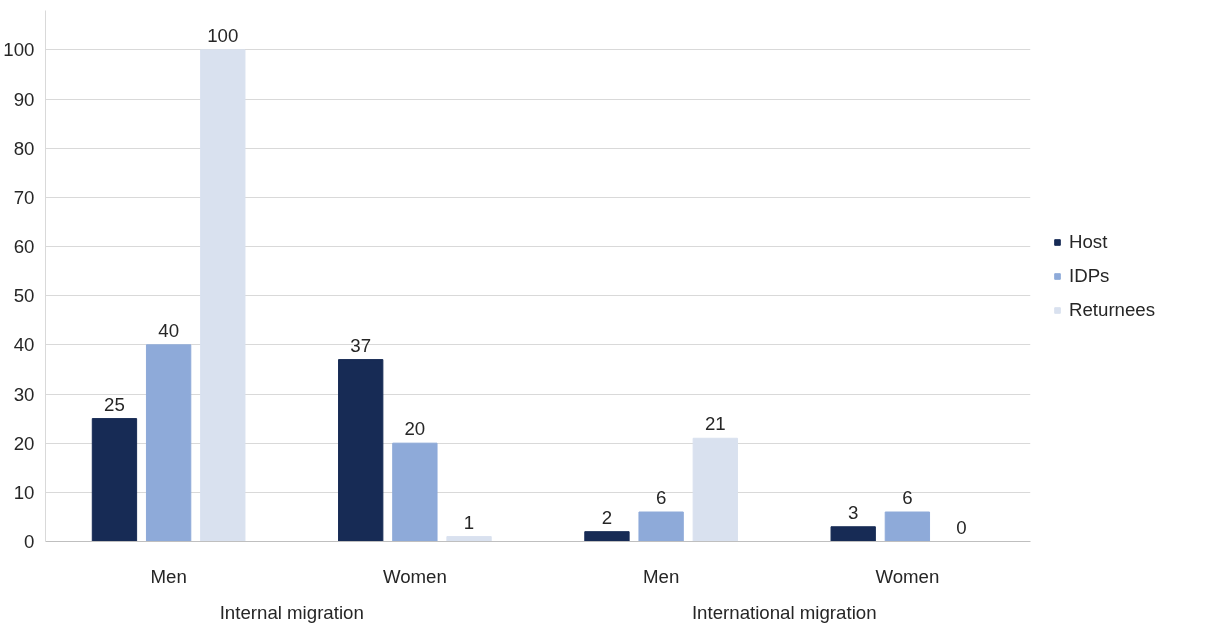  I want to click on data-label: 25, so click(114, 404).